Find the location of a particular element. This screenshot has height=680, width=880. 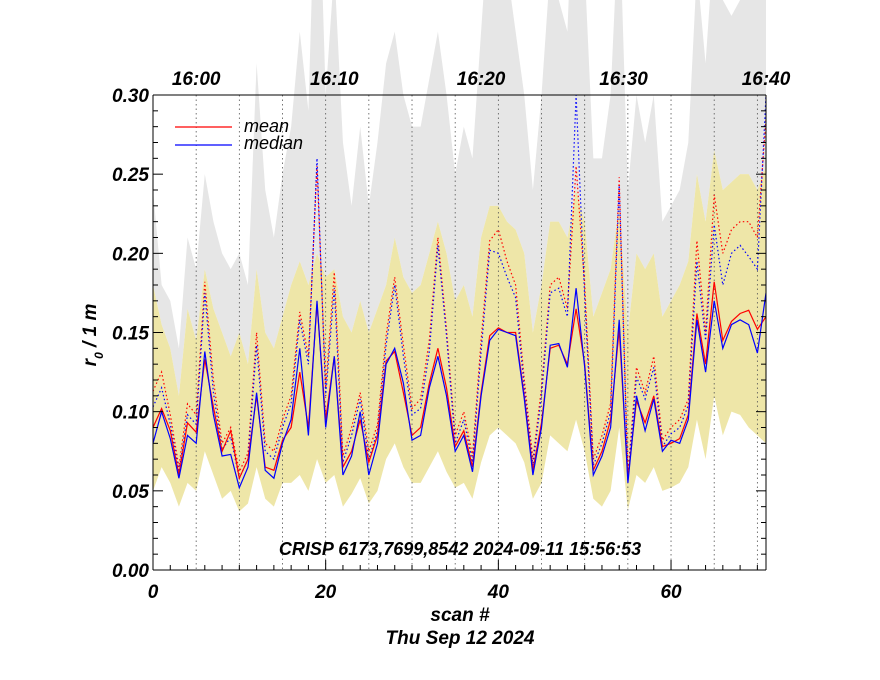

y-tick-label: 0.20 is located at coordinates (130, 254).